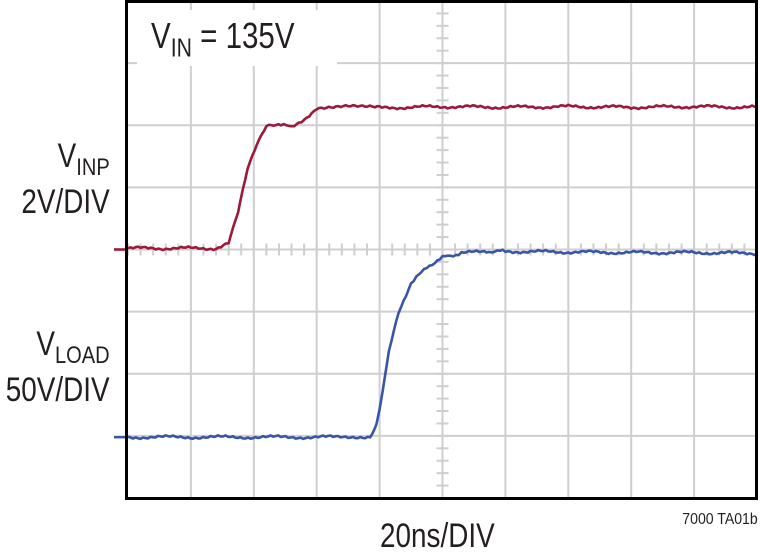 Image resolution: width=760 pixels, height=559 pixels. What do you see at coordinates (720, 519) in the screenshot?
I see `figure-id: 7000 TA01b` at bounding box center [720, 519].